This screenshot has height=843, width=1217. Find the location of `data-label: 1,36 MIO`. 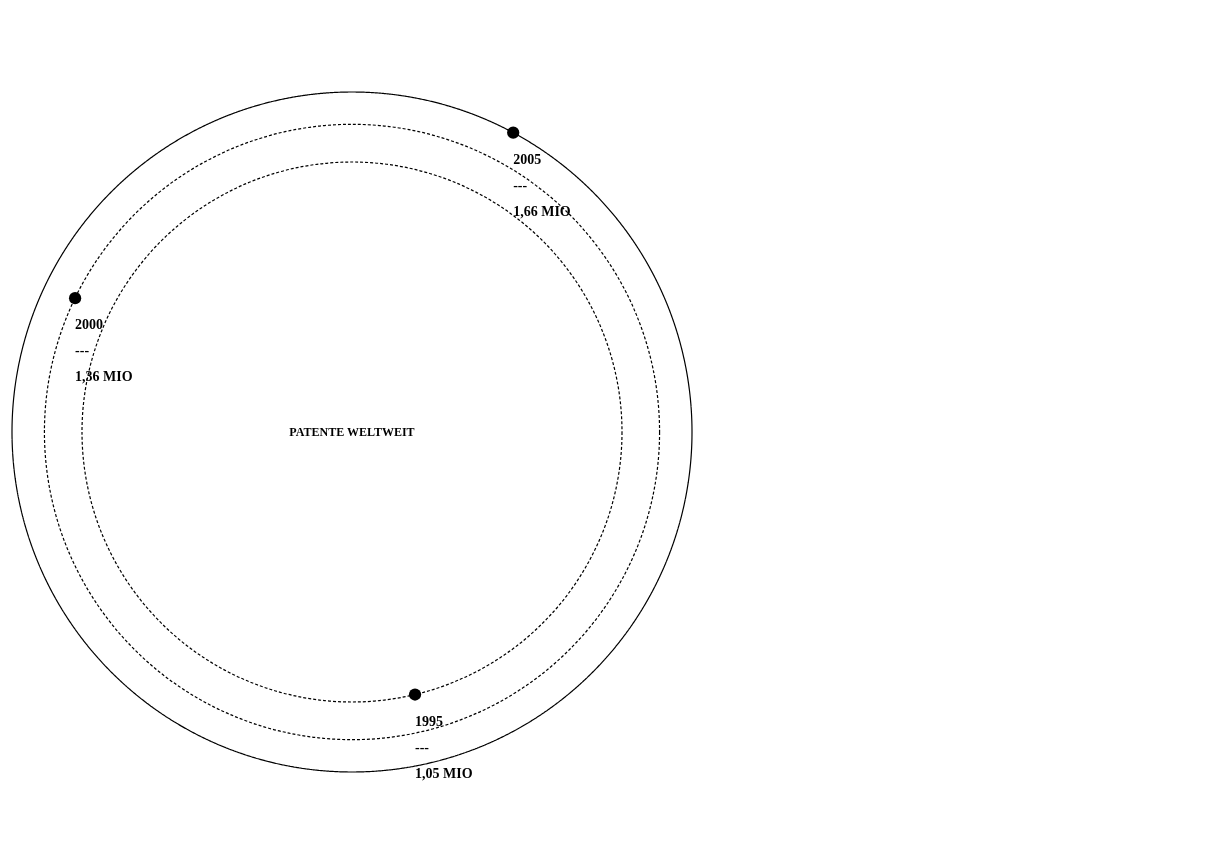

data-label: 1,36 MIO is located at coordinates (104, 377).